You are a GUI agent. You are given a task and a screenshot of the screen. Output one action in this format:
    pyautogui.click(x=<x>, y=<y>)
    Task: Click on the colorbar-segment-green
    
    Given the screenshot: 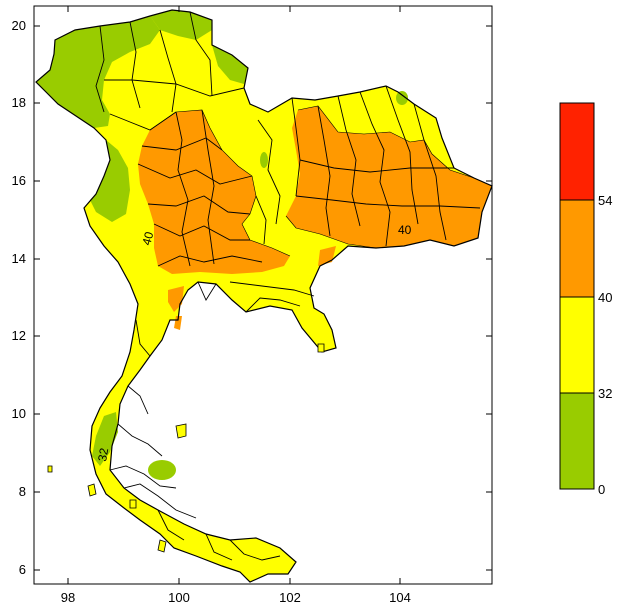 What is the action you would take?
    pyautogui.click(x=577, y=441)
    